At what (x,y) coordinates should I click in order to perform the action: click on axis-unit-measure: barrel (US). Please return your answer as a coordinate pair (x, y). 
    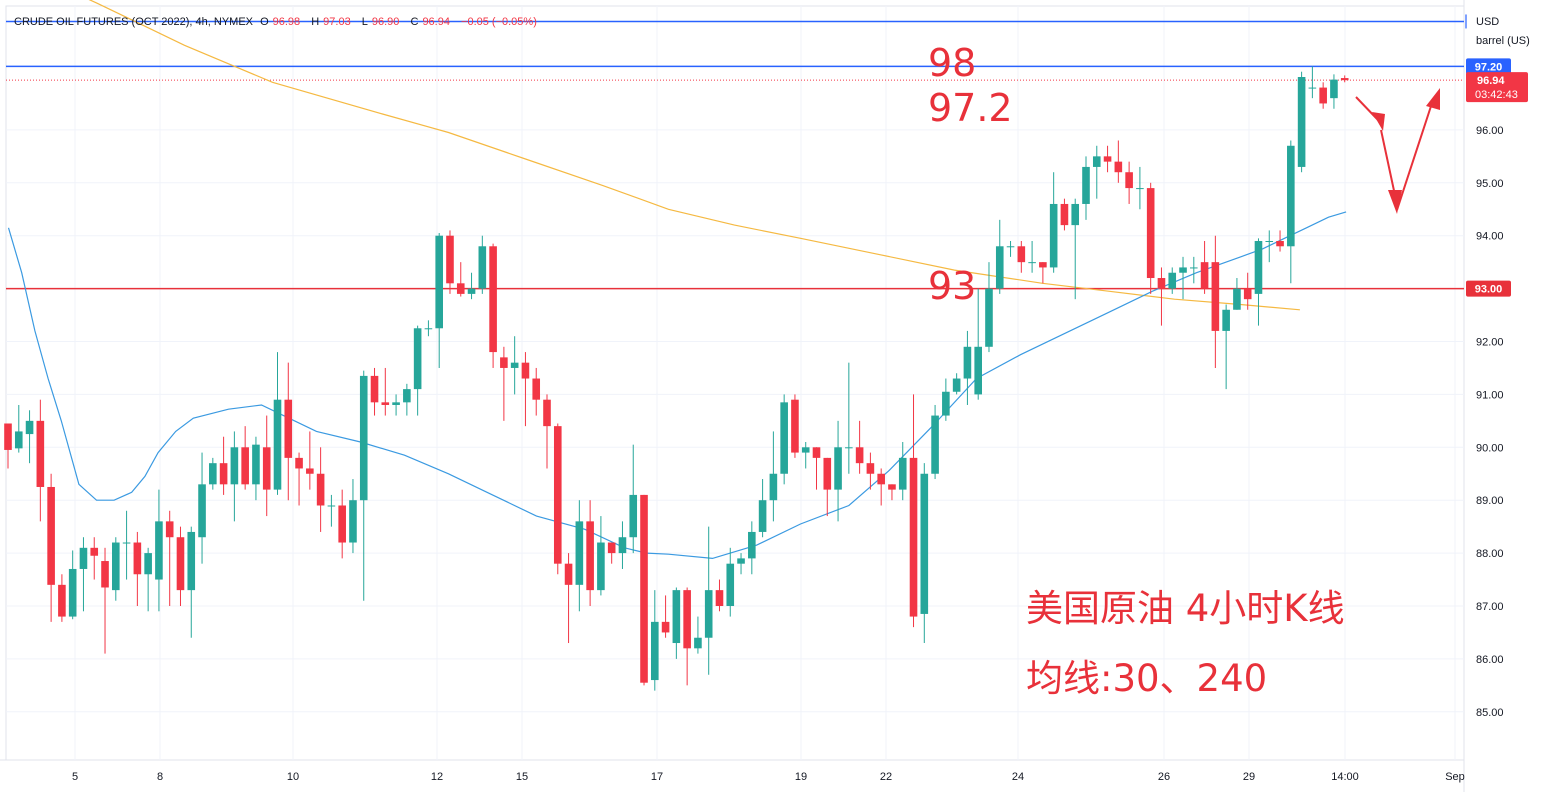
    Looking at the image, I should click on (1503, 41).